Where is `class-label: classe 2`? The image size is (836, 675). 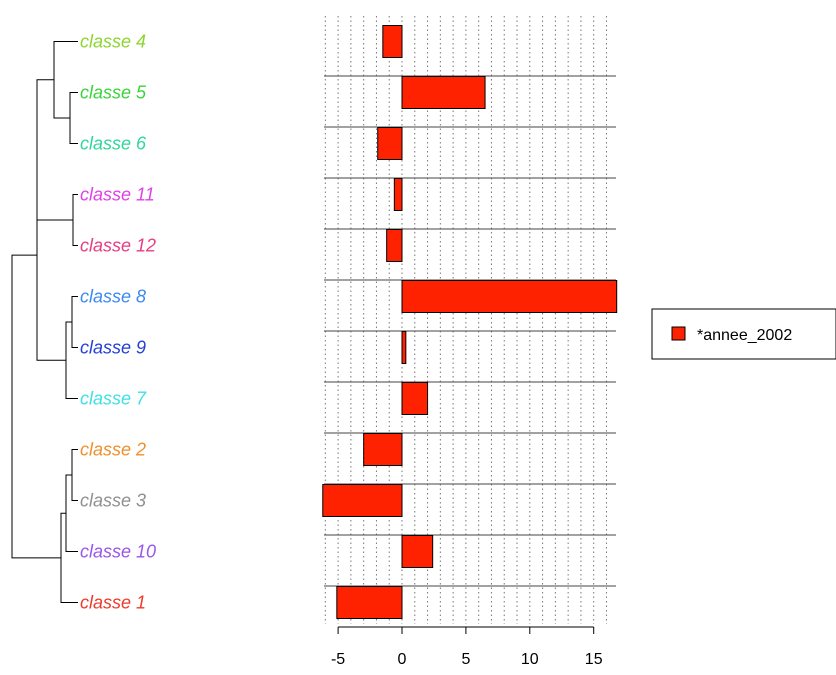
class-label: classe 2 is located at coordinates (113, 450).